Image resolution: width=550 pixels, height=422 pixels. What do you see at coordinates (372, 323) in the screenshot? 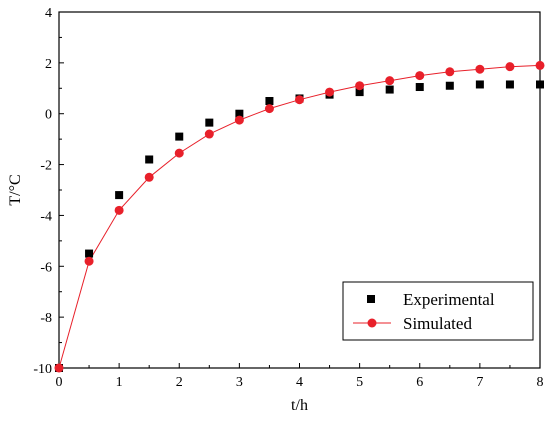
I see `legend-symbol-simulated` at bounding box center [372, 323].